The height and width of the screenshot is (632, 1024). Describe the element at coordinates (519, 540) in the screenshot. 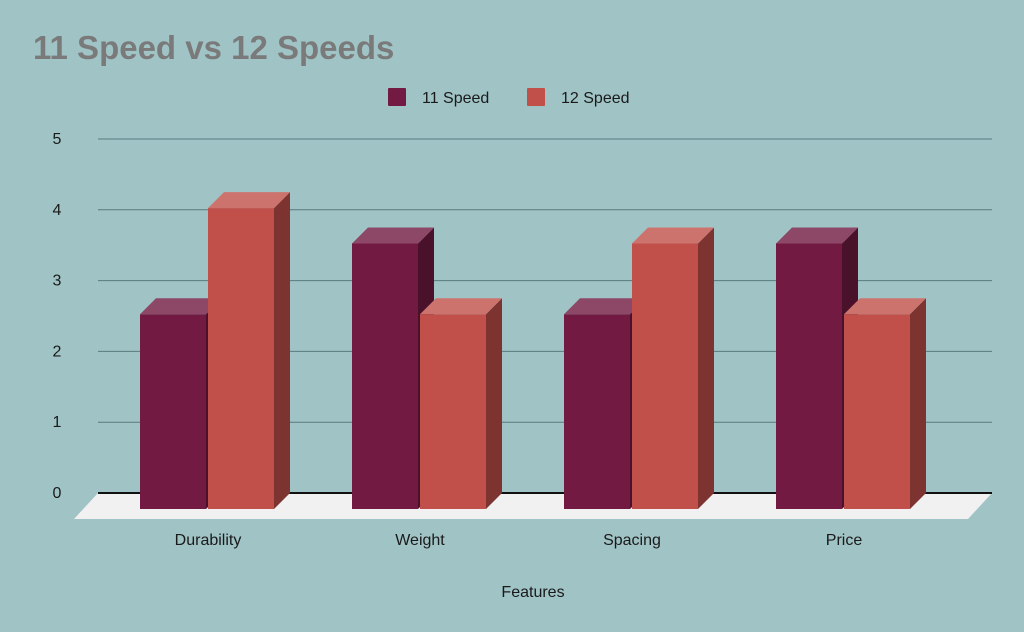

I see `x-axis-ticks: Durability Weight Spacing Price` at that location.